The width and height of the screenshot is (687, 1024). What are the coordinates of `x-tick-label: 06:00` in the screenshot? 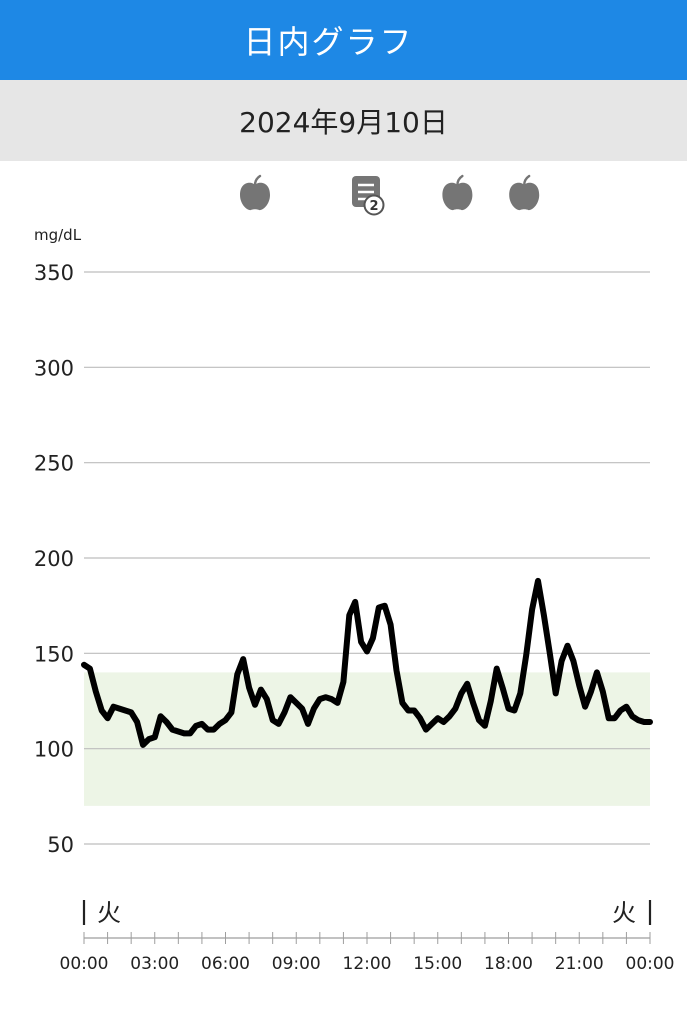 It's located at (225, 964).